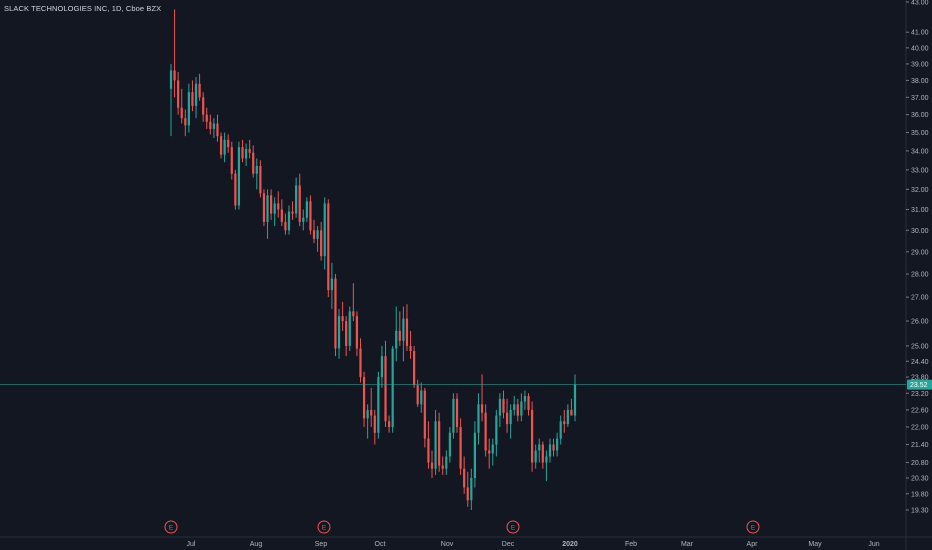 The image size is (932, 550). What do you see at coordinates (920, 64) in the screenshot?
I see `y-tick-label: 39.00` at bounding box center [920, 64].